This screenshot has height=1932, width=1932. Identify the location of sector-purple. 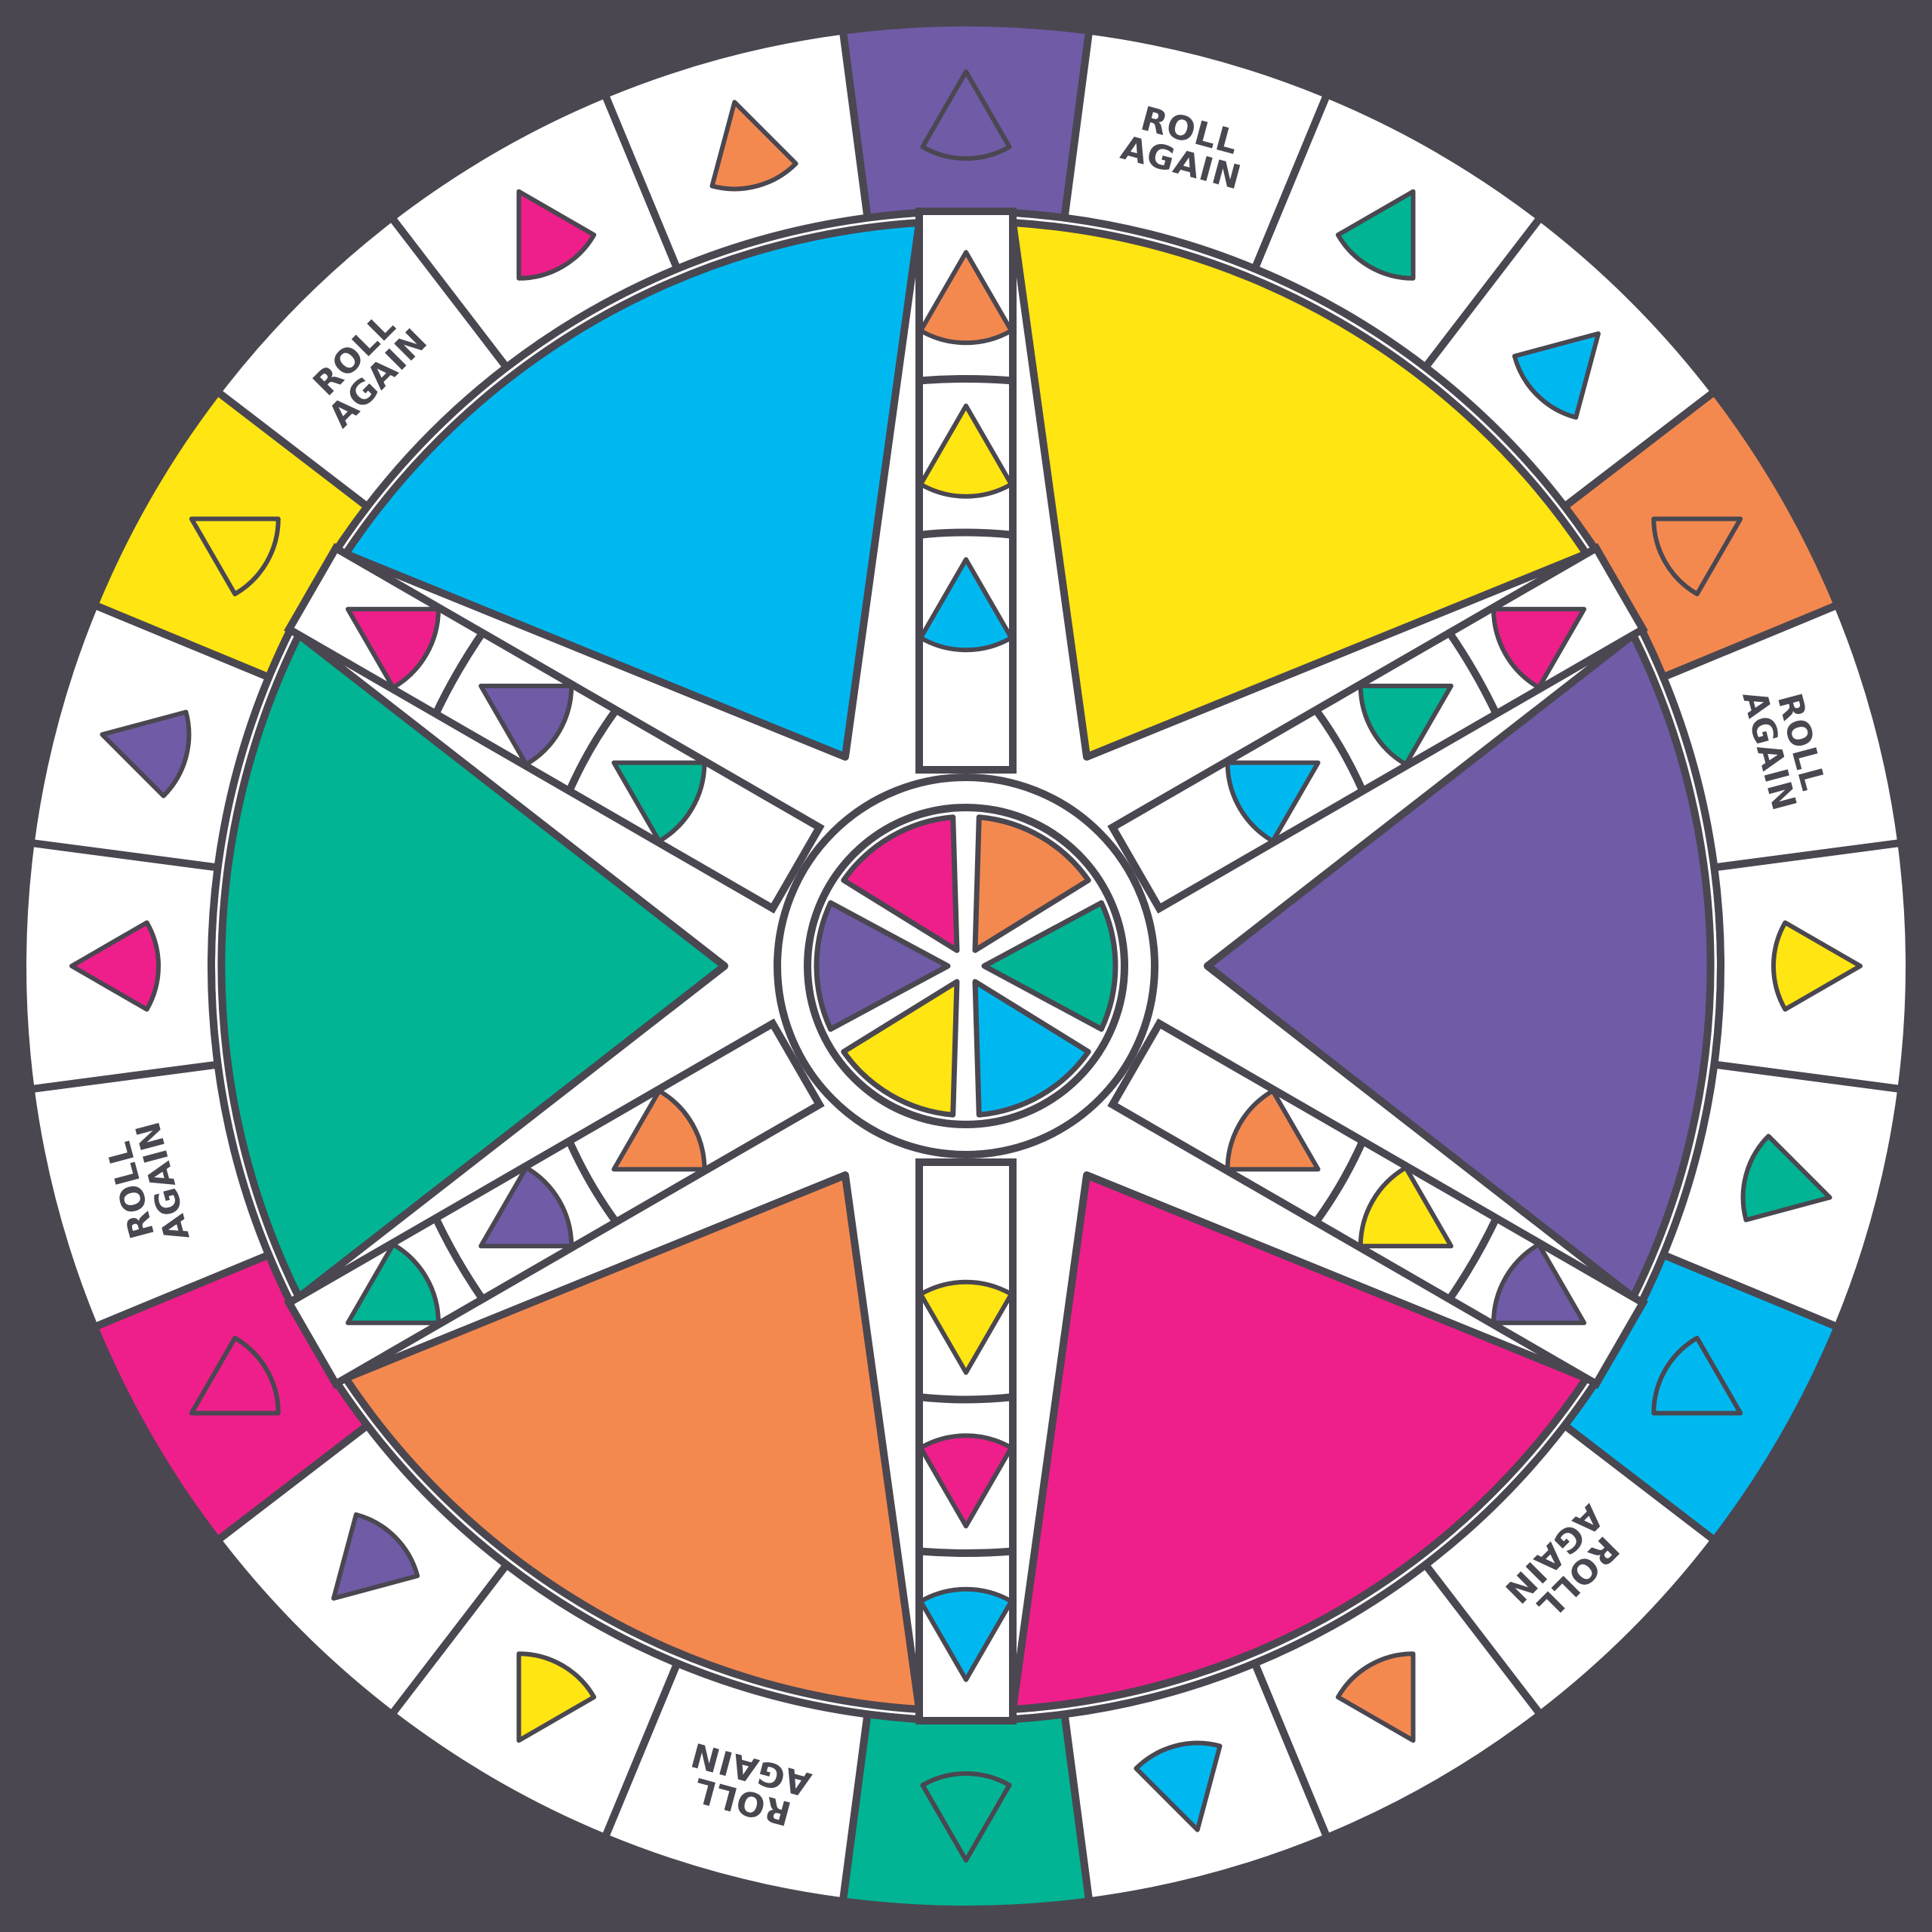
(1459, 966).